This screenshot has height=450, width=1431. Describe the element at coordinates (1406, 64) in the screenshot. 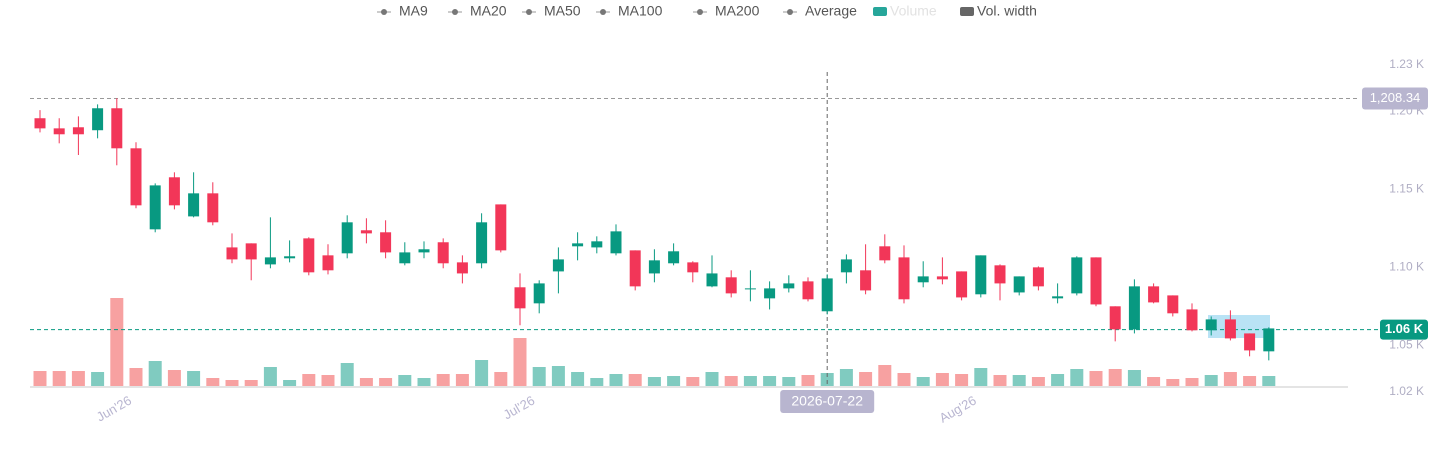

I see `y-tick-label: 1.23 K` at that location.